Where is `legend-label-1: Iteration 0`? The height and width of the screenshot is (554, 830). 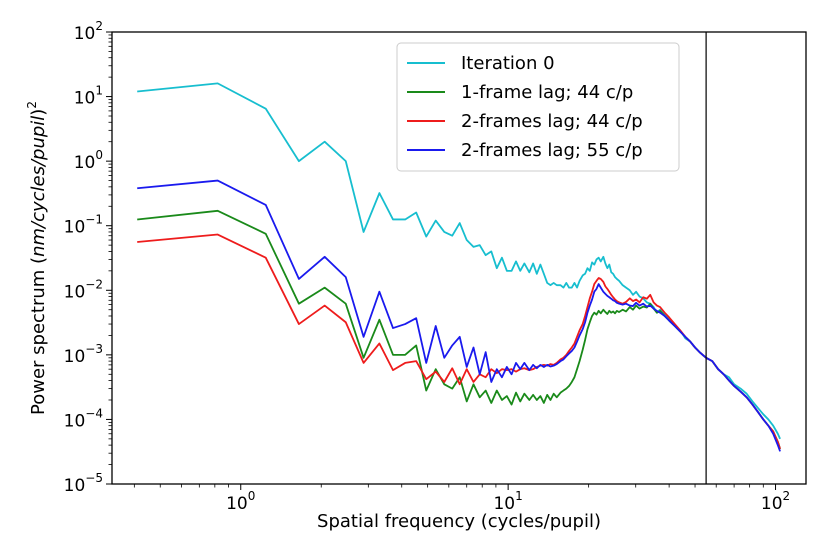
legend-label-1: Iteration 0 is located at coordinates (508, 63).